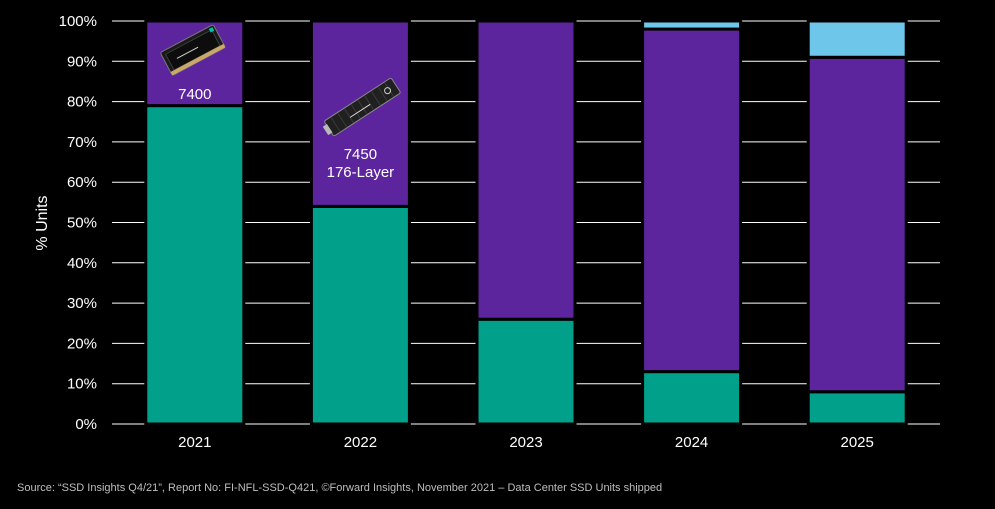 This screenshot has height=509, width=995. Describe the element at coordinates (42, 222) in the screenshot. I see `y-axis-label: % Units` at that location.